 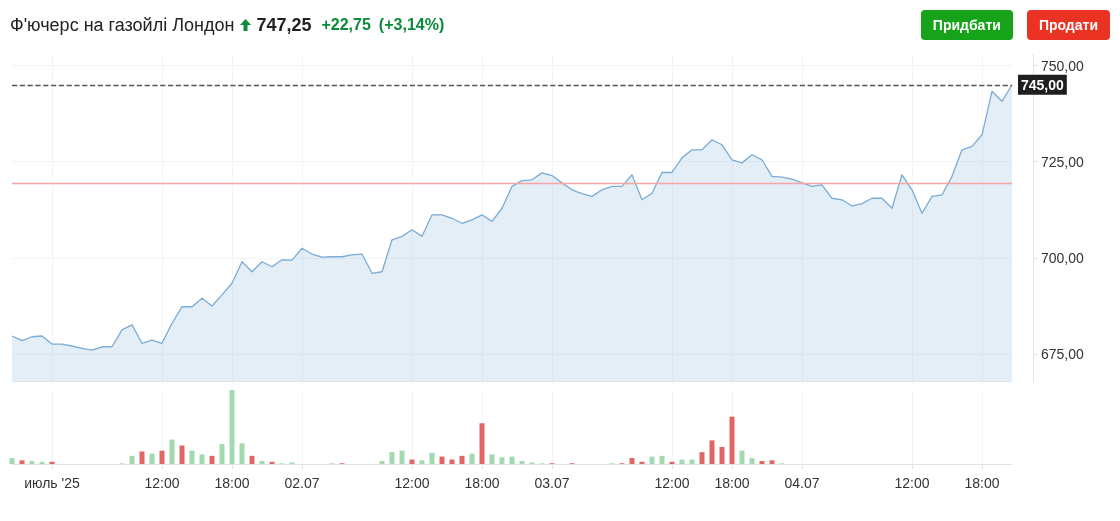 What do you see at coordinates (302, 483) in the screenshot?
I see `x-tick-label: 02.07` at bounding box center [302, 483].